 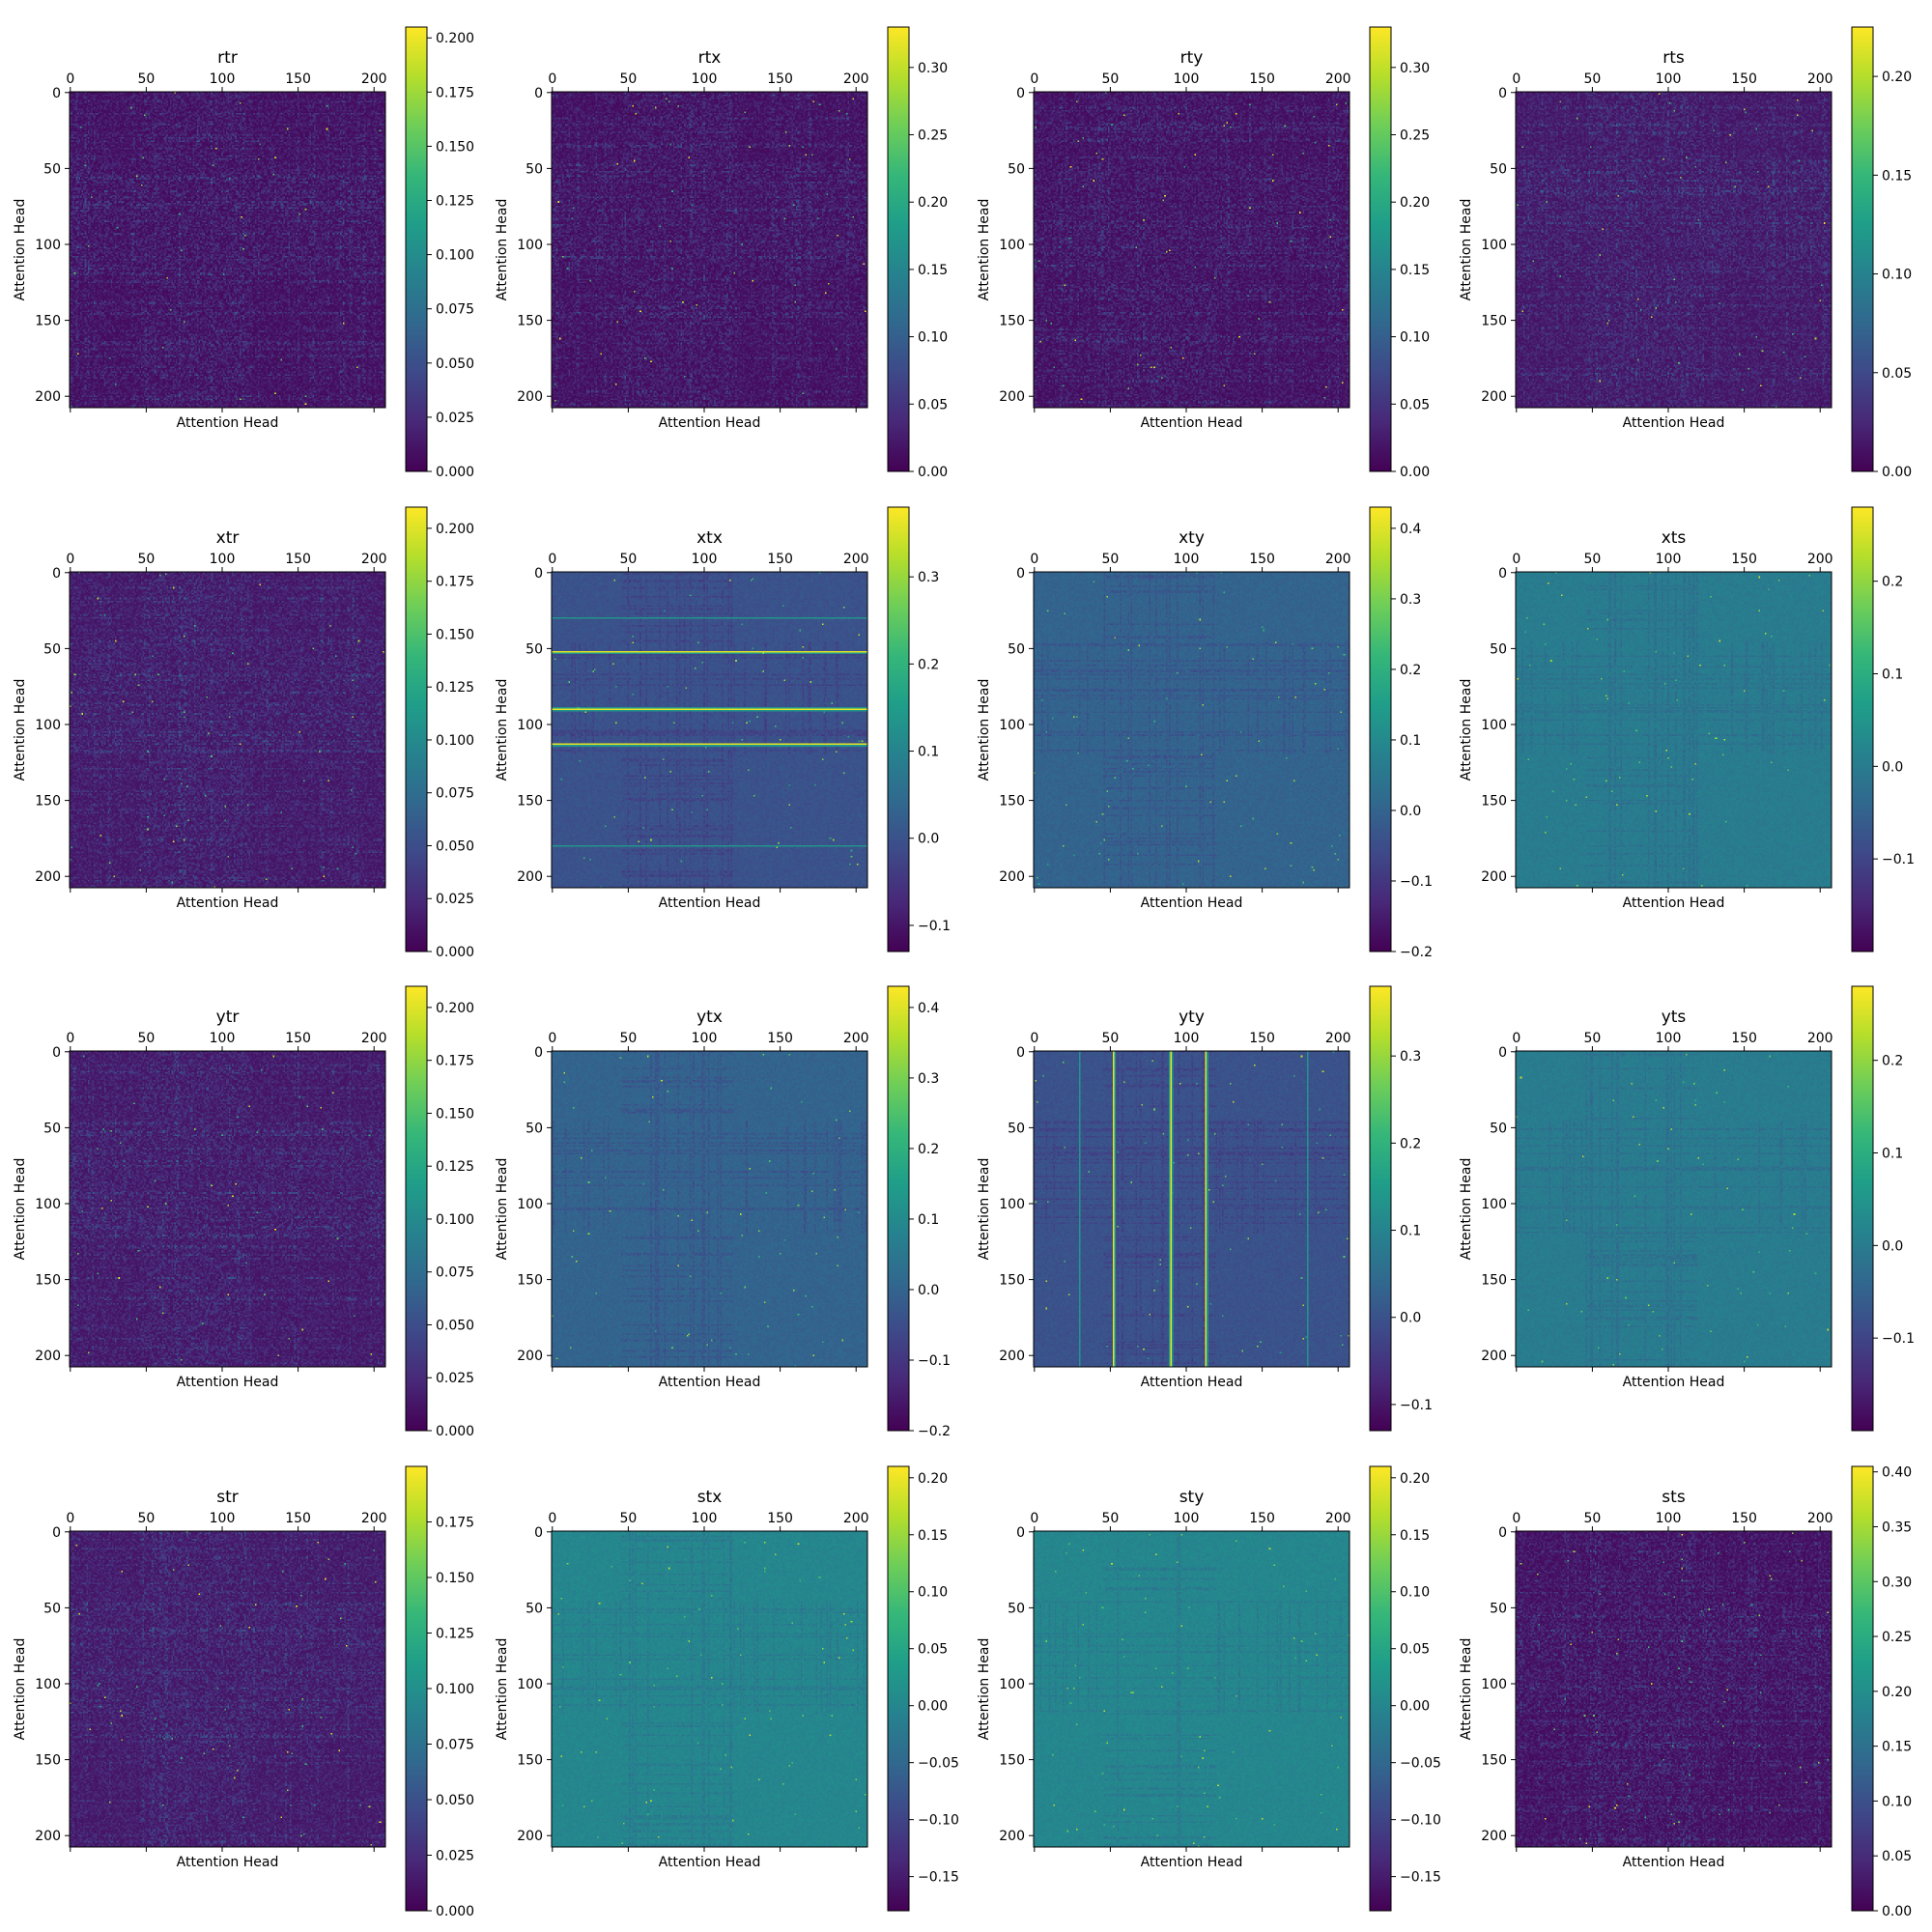 What do you see at coordinates (1892, 1061) in the screenshot?
I see `colorbar-tick-label: 0.2` at bounding box center [1892, 1061].